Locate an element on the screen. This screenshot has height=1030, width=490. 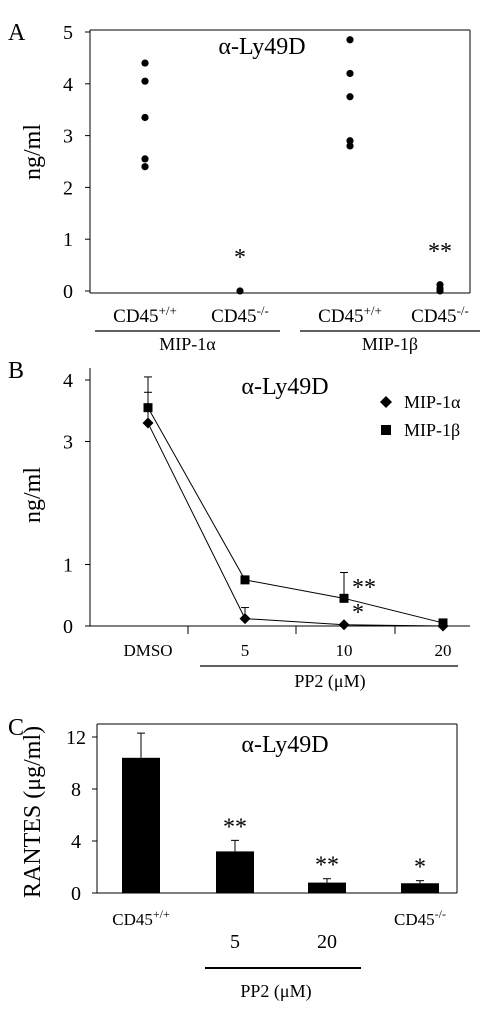
panel-label-a: A is located at coordinates (17, 33).